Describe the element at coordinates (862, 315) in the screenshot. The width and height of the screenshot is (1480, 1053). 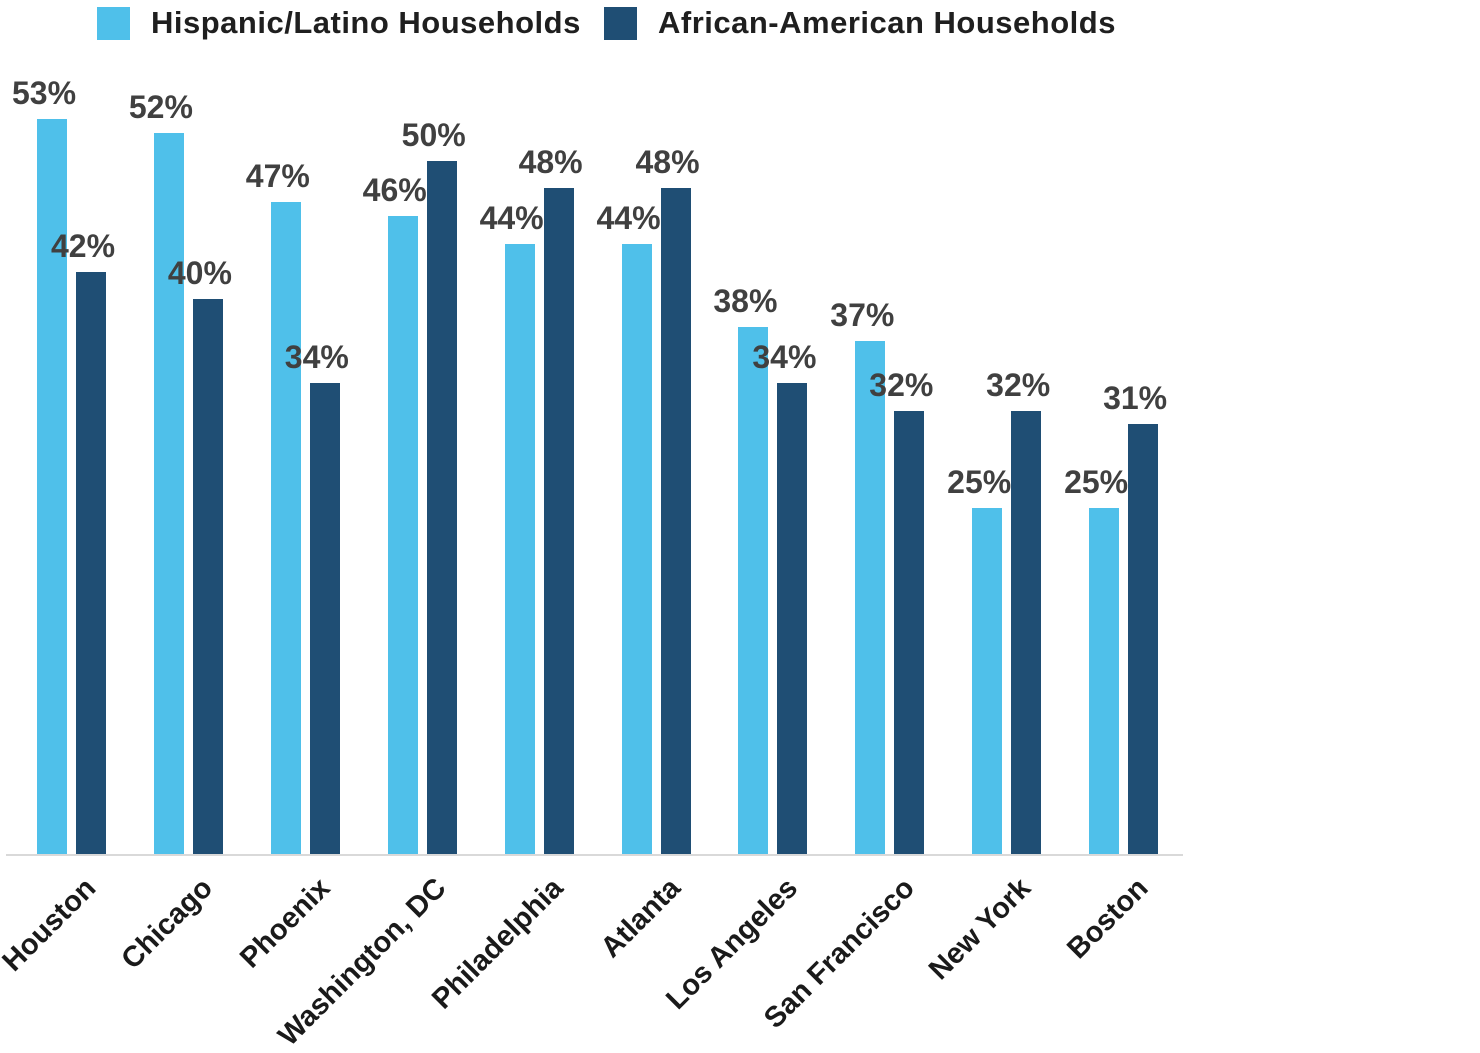
I see `value-label-hispanic-latino-households-san-francisco: 37%` at that location.